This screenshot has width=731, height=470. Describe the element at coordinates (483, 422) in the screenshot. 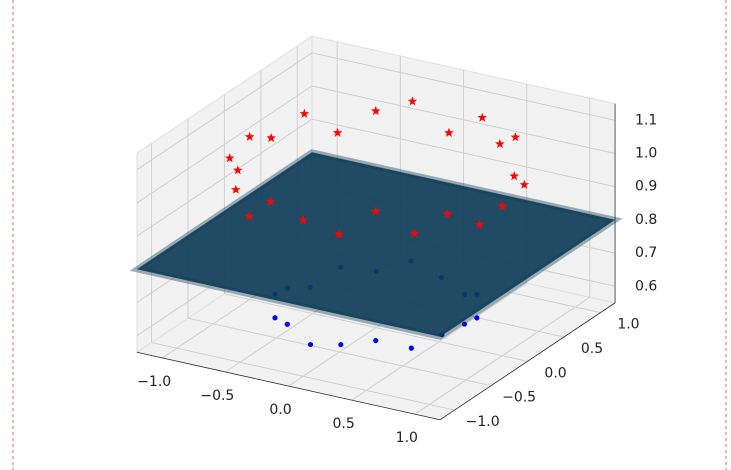

I see `y-tick-label: −1.0` at that location.